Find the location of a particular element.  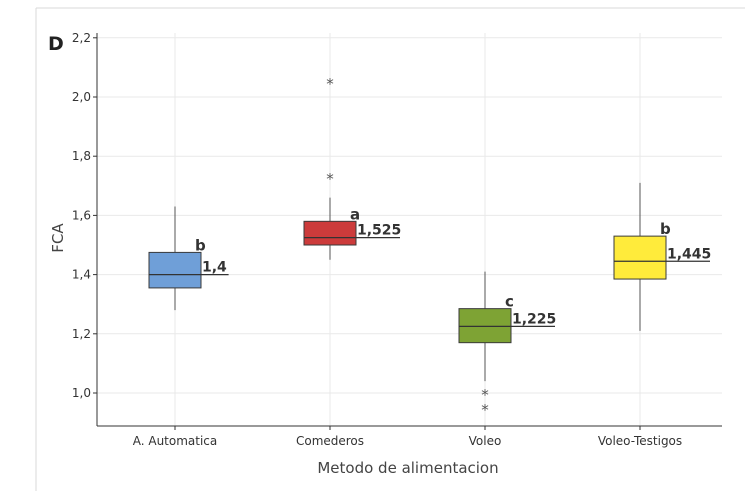

x-tick-label: Voleo-Testigos is located at coordinates (640, 441).